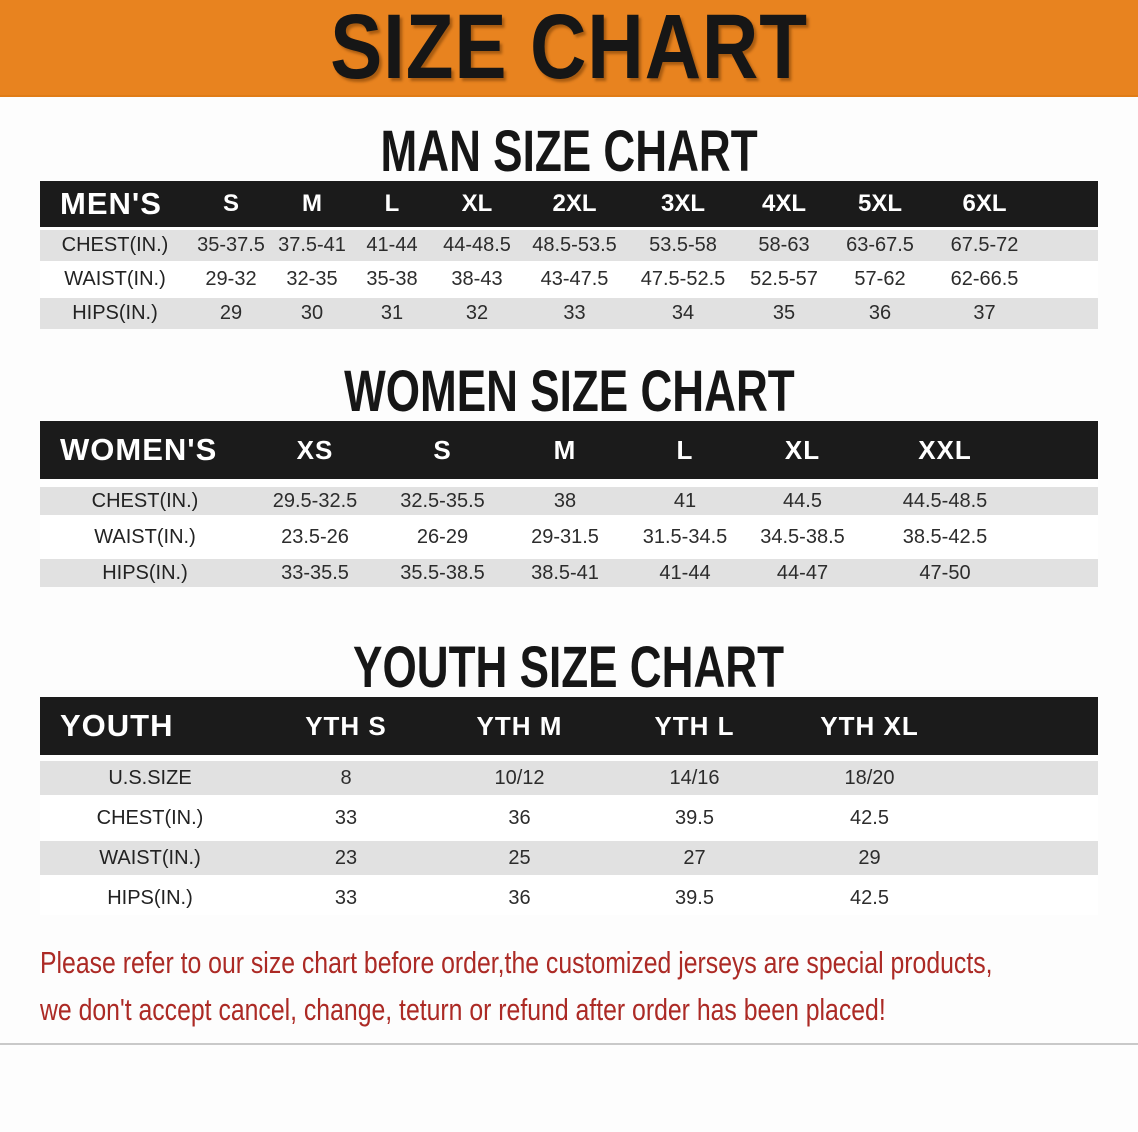  What do you see at coordinates (574, 244) in the screenshot?
I see `size-value-cell: 48.5-53.5` at bounding box center [574, 244].